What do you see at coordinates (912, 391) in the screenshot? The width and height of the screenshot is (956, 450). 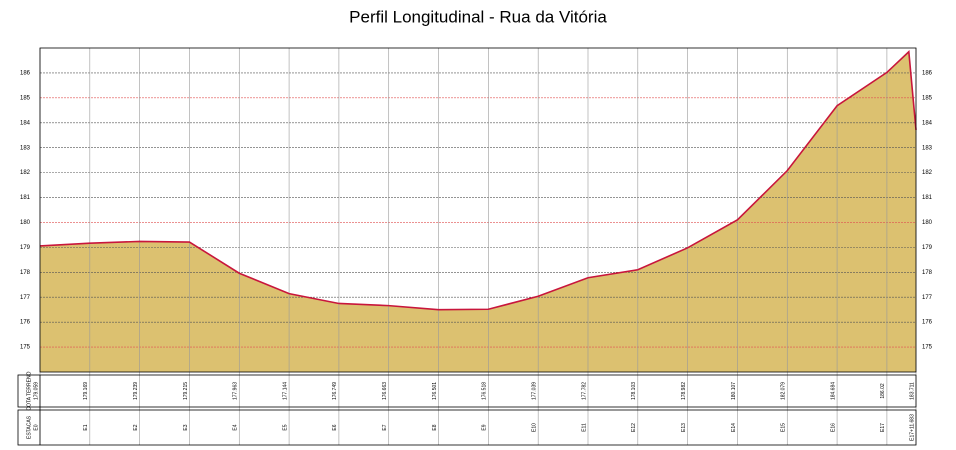 I see `station-elevation: 183.711` at bounding box center [912, 391].